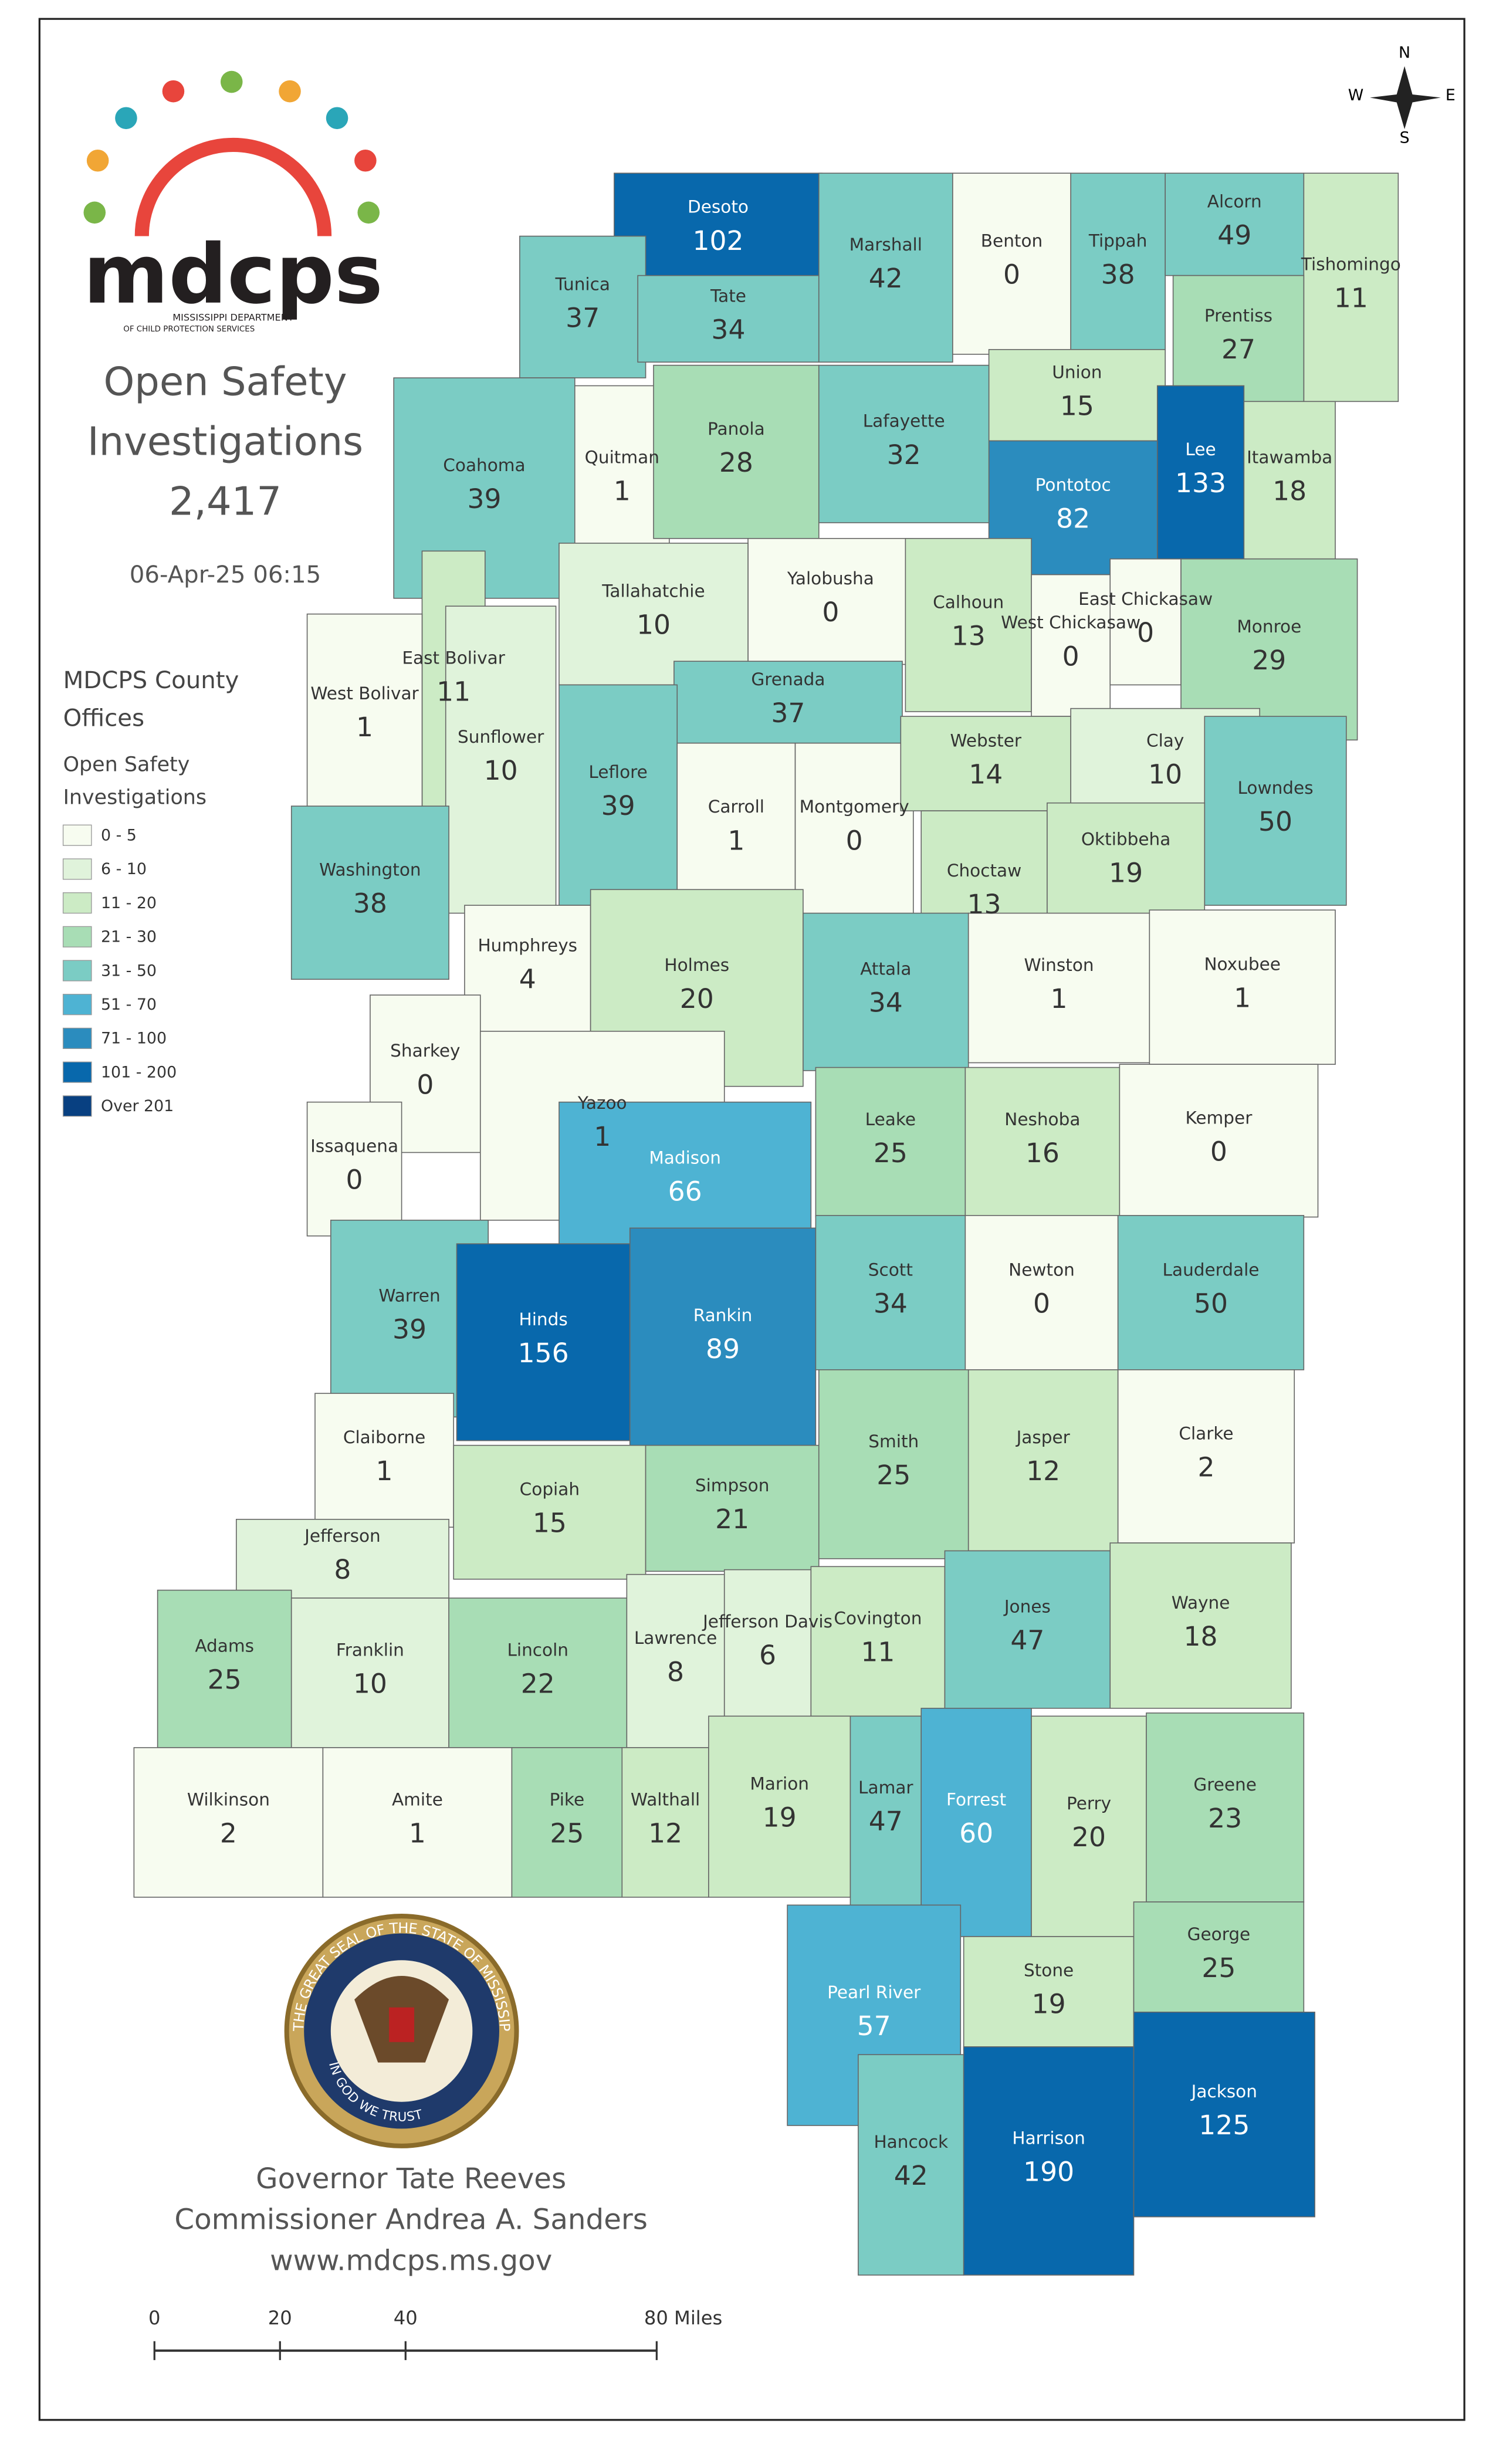 The width and height of the screenshot is (1496, 2464). What do you see at coordinates (370, 1650) in the screenshot?
I see `county-name: Franklin` at bounding box center [370, 1650].